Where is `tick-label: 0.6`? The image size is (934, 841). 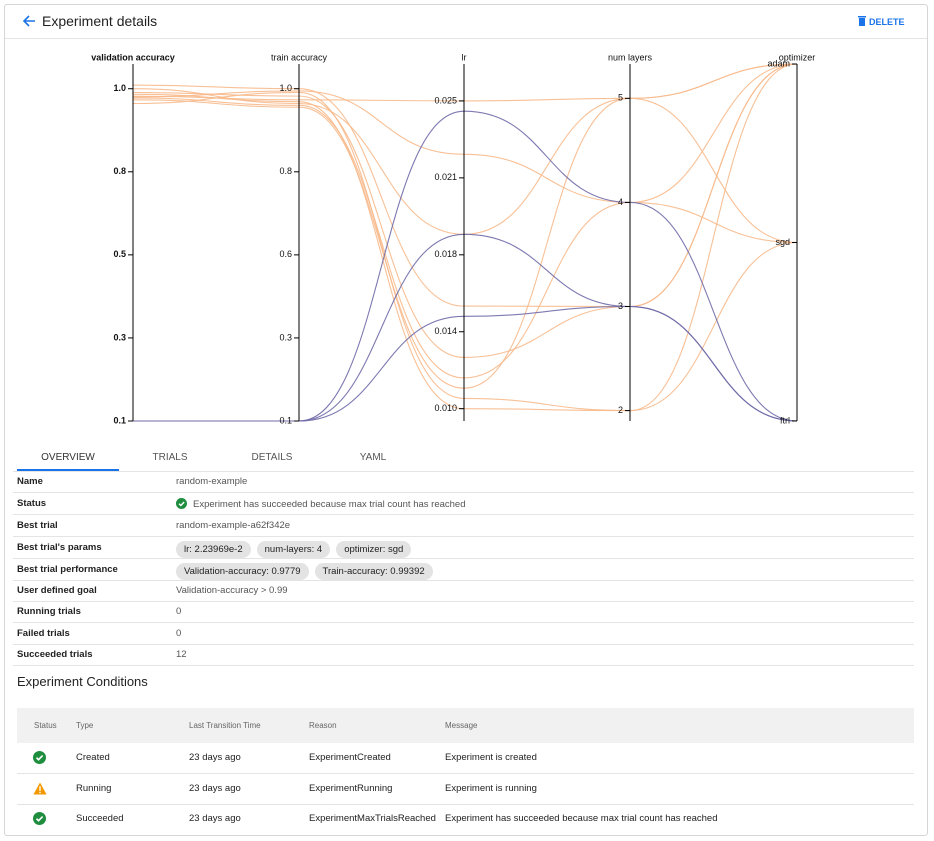
tick-label: 0.6 is located at coordinates (285, 254).